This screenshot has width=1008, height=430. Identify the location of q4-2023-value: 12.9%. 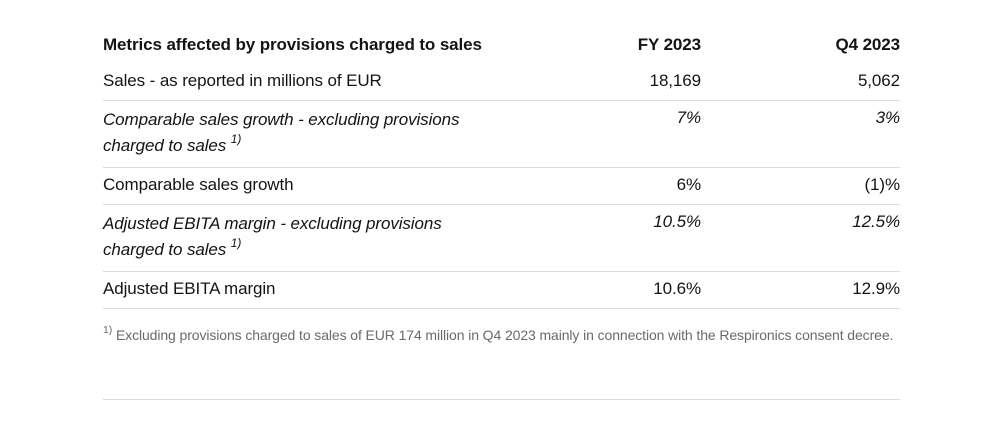
(800, 290).